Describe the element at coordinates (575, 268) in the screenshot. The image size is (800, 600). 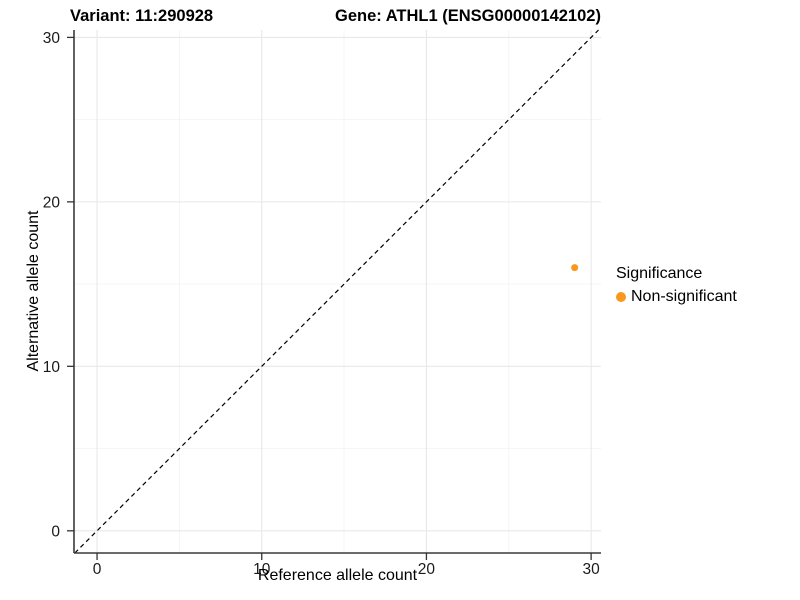
I see `data-point` at that location.